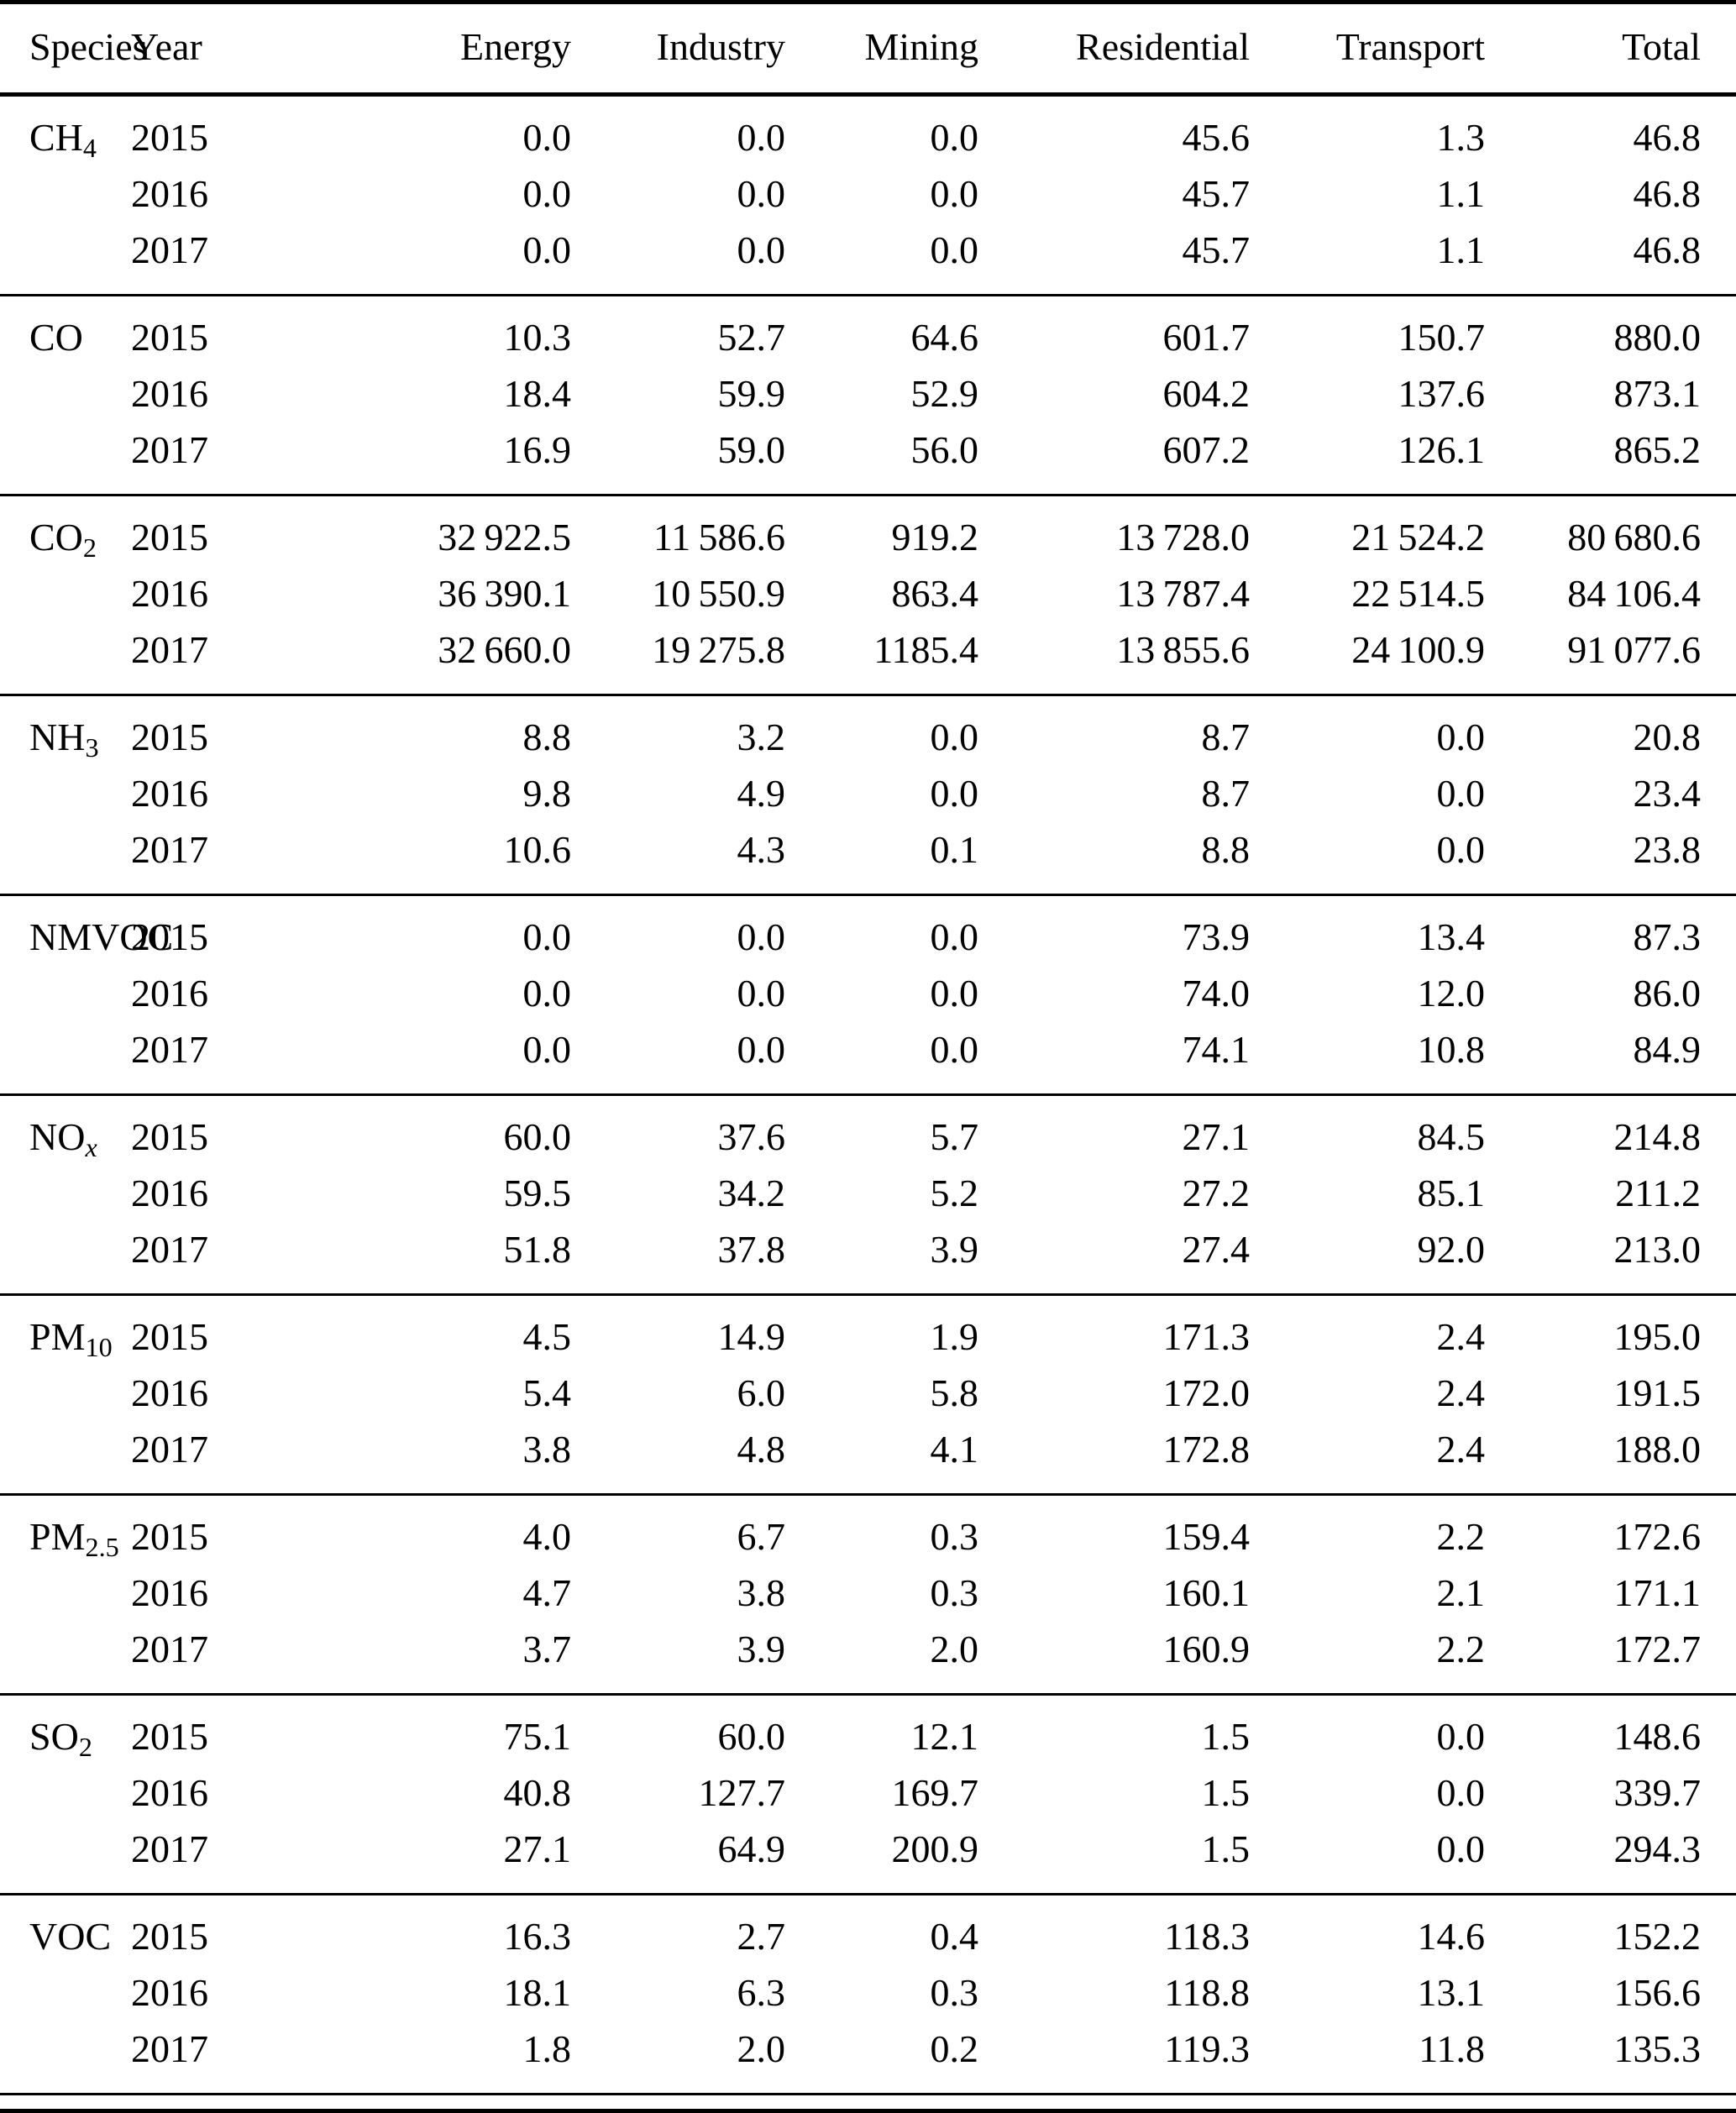 This screenshot has width=1736, height=2113. I want to click on value-cell: 46.8, so click(1667, 138).